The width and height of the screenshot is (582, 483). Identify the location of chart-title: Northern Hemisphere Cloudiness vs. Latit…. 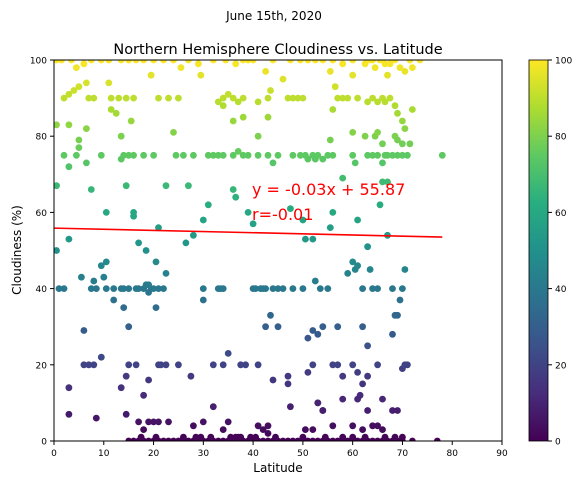
(277, 50).